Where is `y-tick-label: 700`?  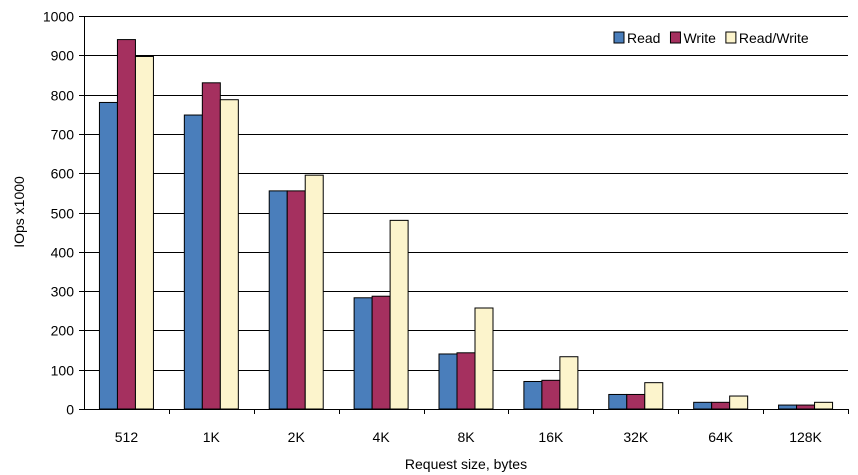
y-tick-label: 700 is located at coordinates (63, 135).